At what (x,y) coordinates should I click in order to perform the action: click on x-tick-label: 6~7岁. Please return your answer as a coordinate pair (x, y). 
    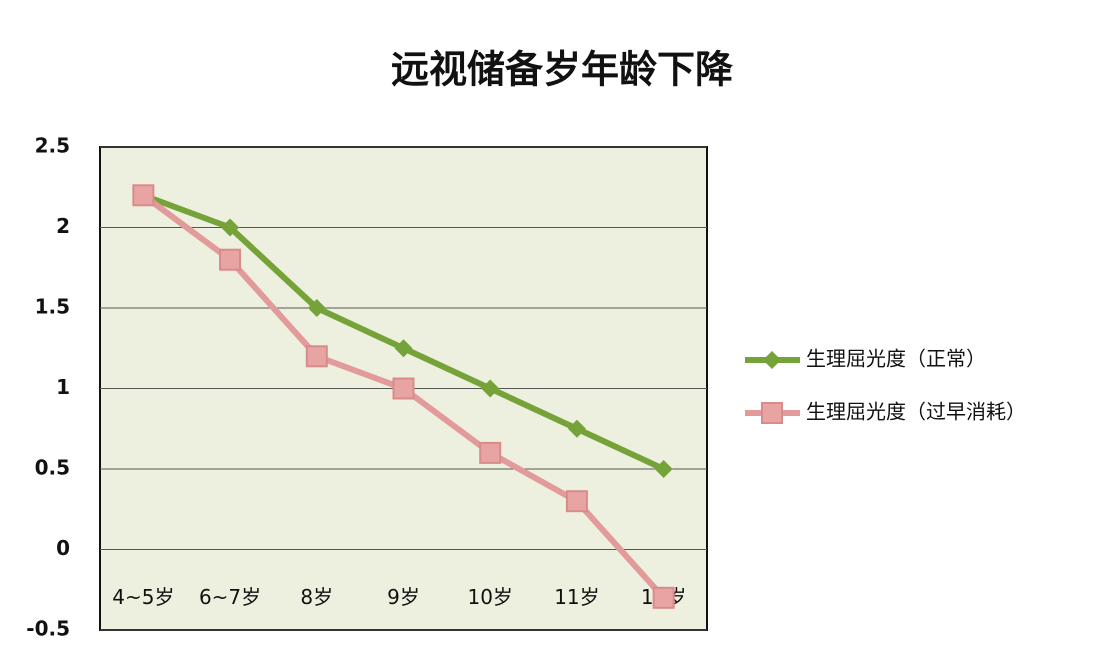
    Looking at the image, I should click on (230, 597).